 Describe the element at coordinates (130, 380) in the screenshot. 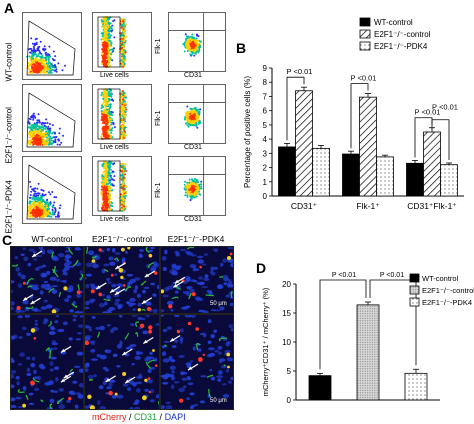

I see `arrow-icon` at that location.